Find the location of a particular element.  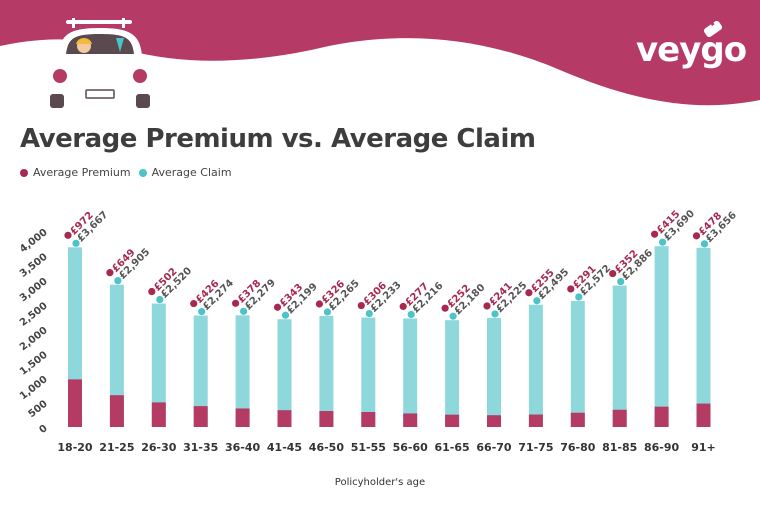

y-tick-label: 3,500 is located at coordinates (34, 266).